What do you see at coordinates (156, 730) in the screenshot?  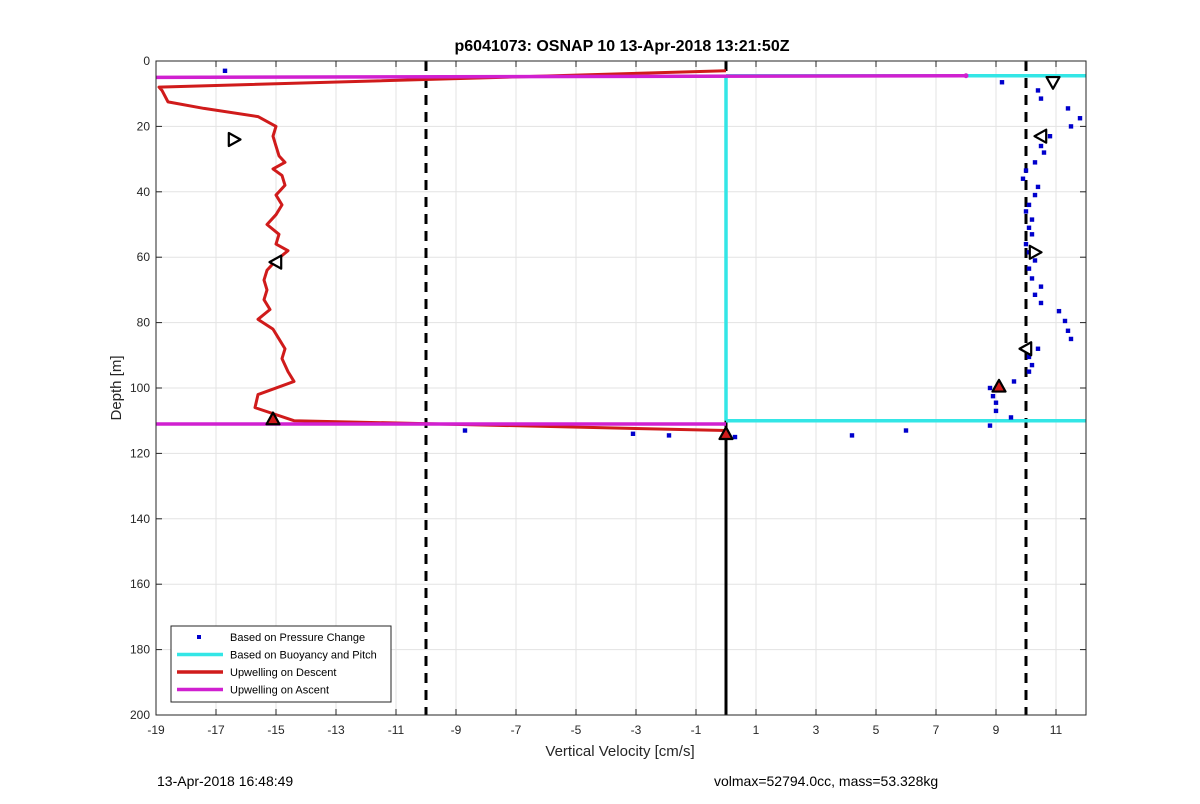 I see `x-tick-label: -19` at bounding box center [156, 730].